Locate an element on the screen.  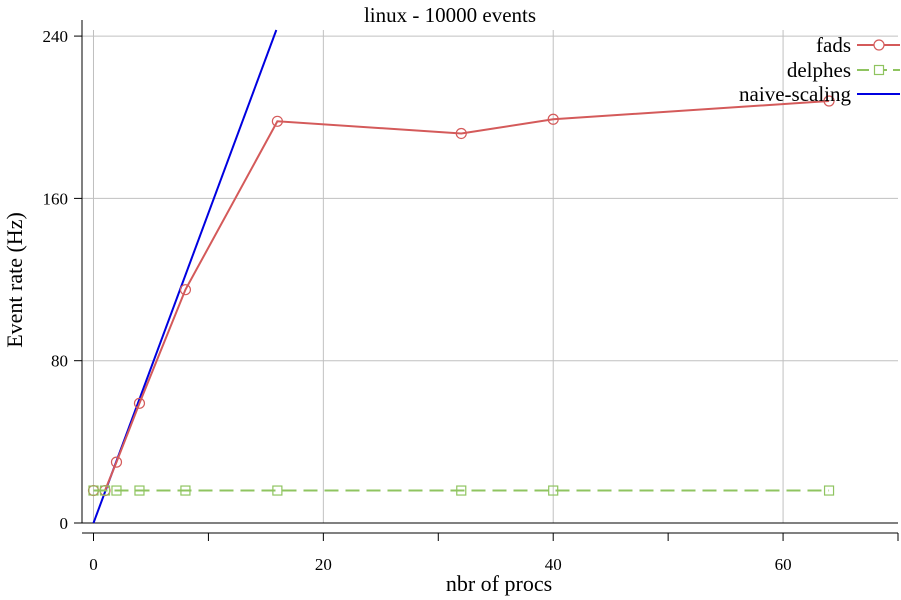
x-axis-title: nbr of procs is located at coordinates (499, 583).